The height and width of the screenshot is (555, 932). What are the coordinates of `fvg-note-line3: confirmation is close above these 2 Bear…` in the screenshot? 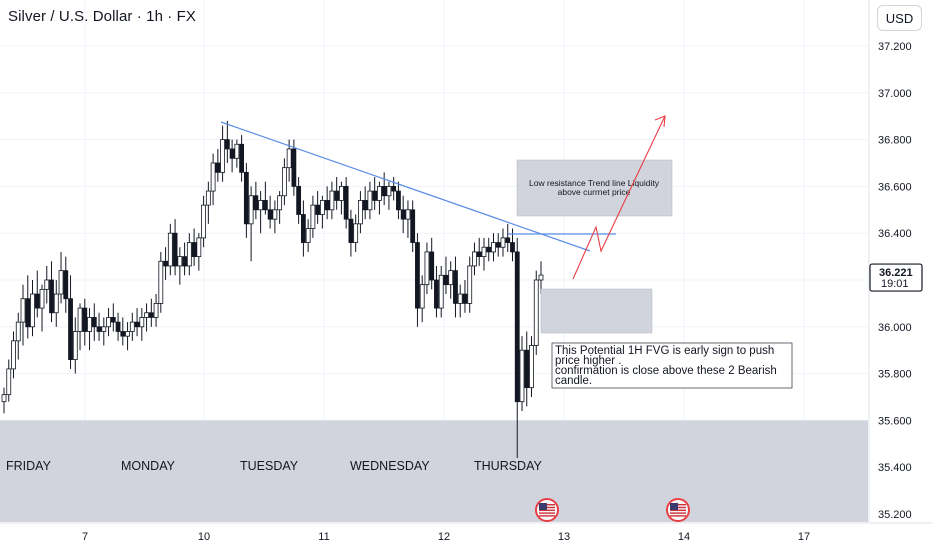 It's located at (666, 371).